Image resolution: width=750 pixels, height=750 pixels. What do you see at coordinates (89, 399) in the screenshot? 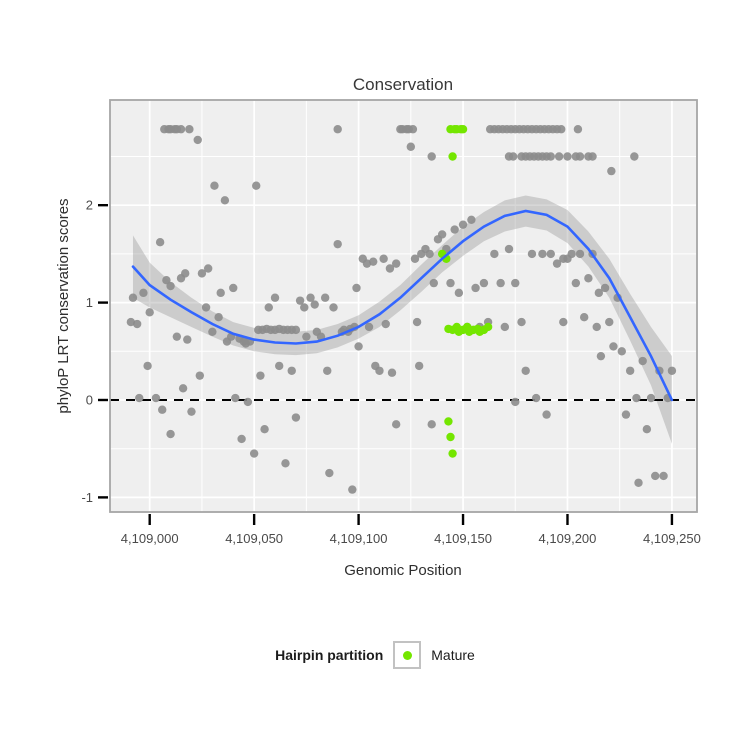
I see `y-tick-label: 0` at bounding box center [89, 399].